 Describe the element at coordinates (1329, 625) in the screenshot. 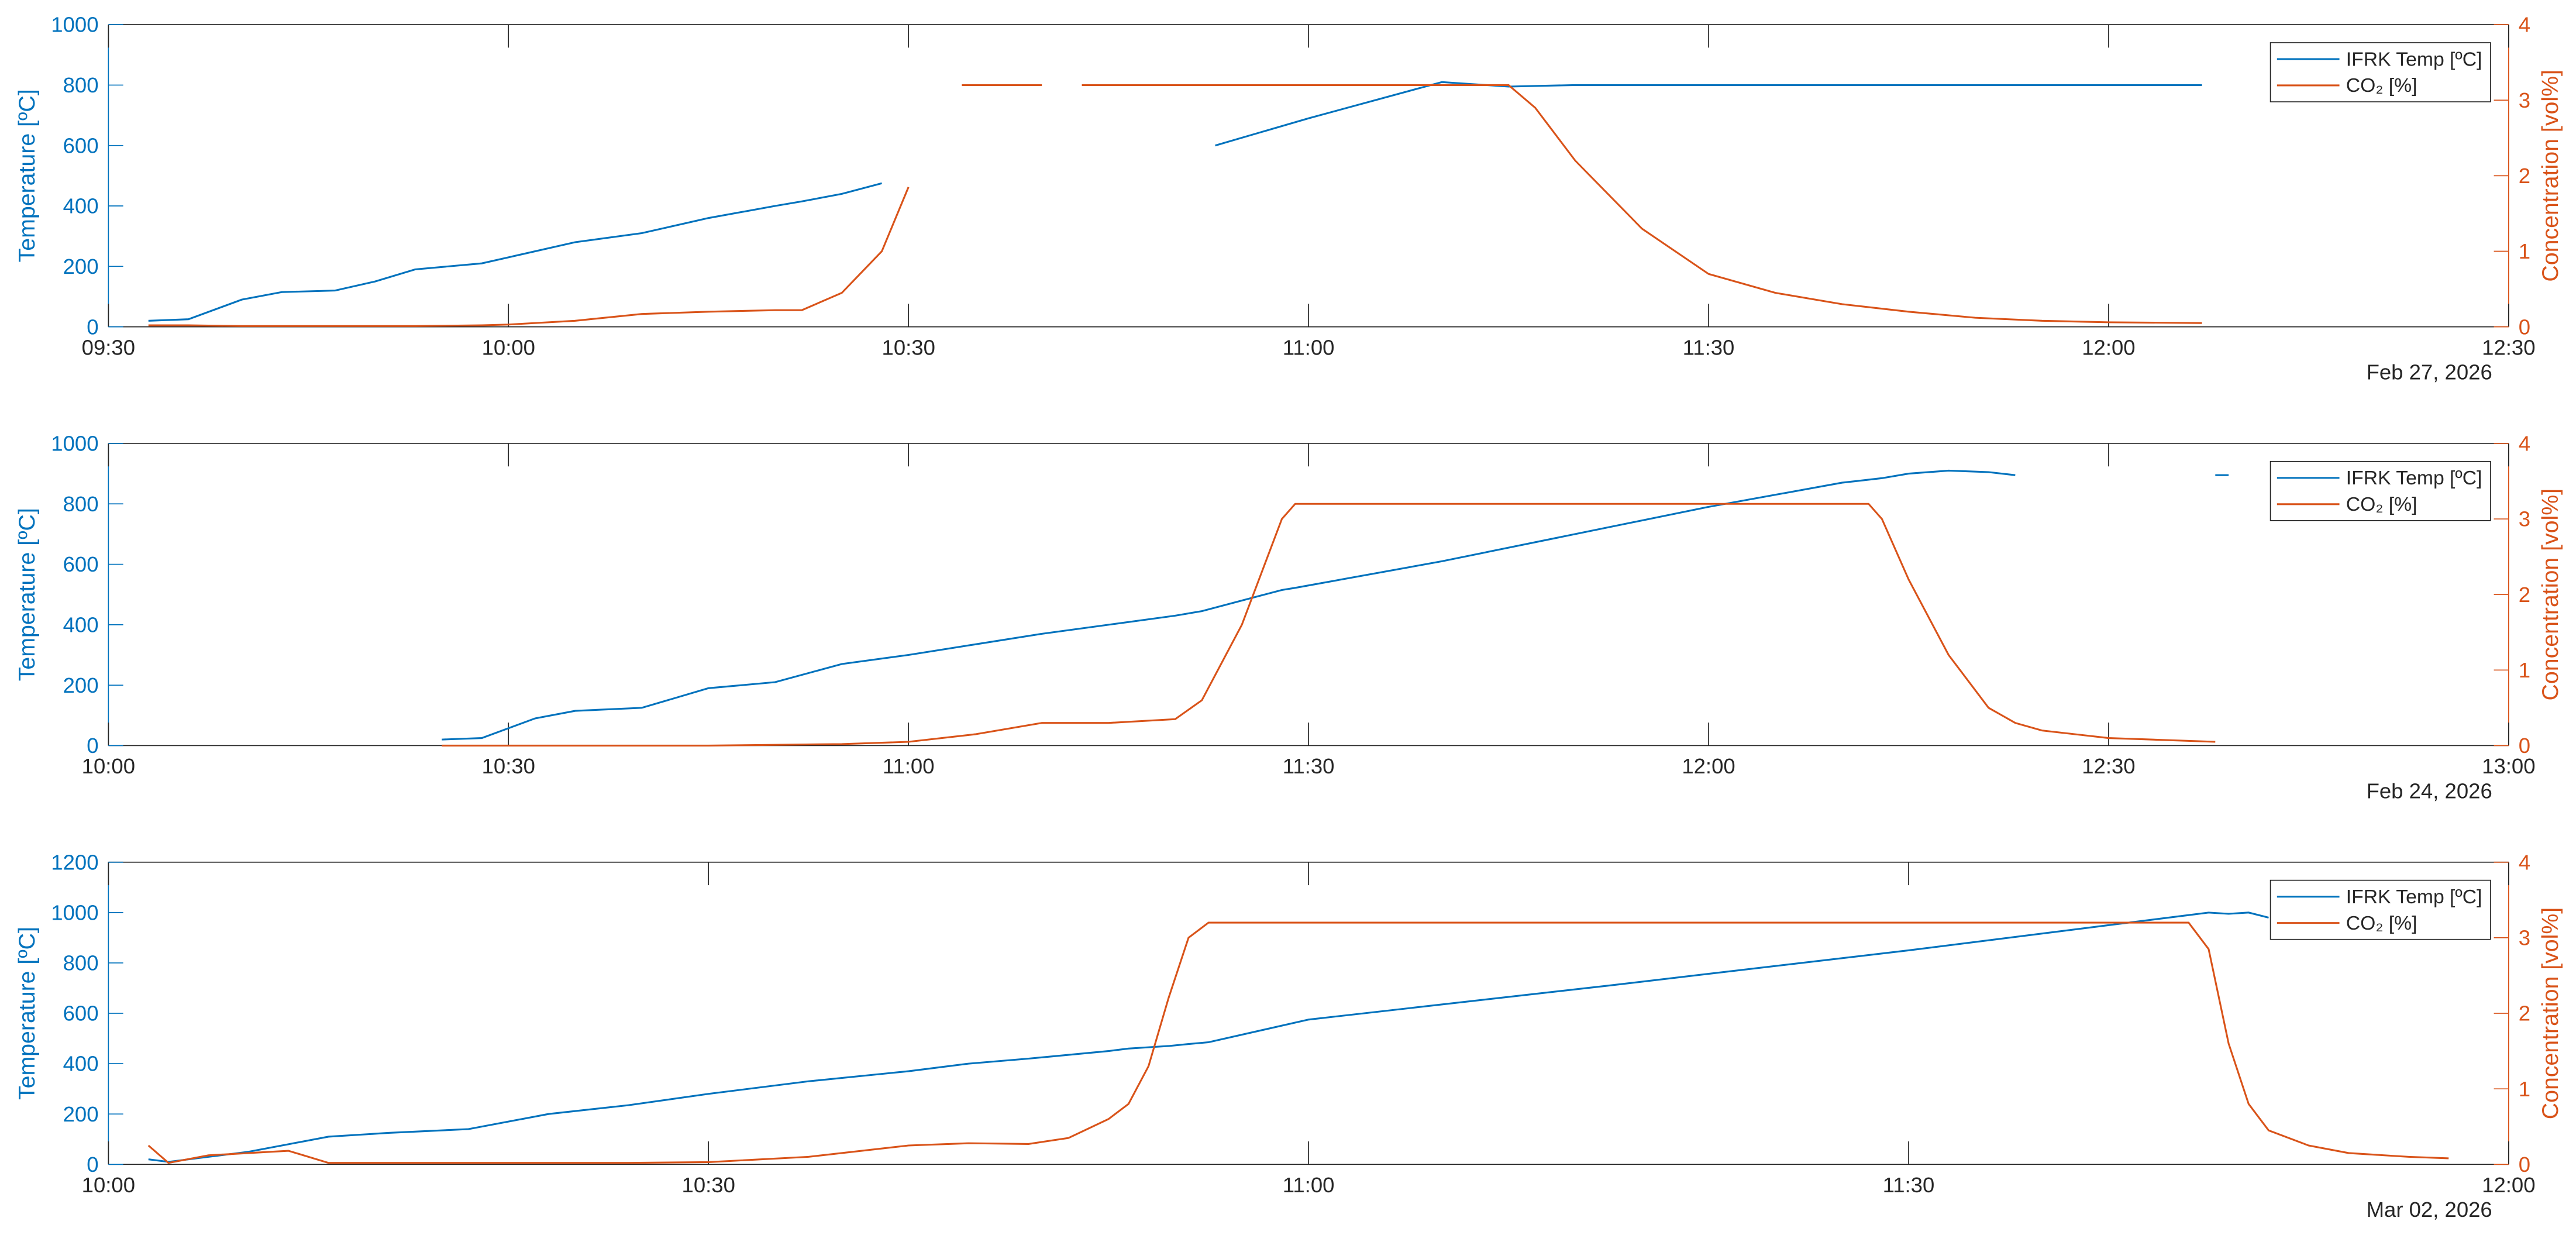

I see `data-line` at that location.